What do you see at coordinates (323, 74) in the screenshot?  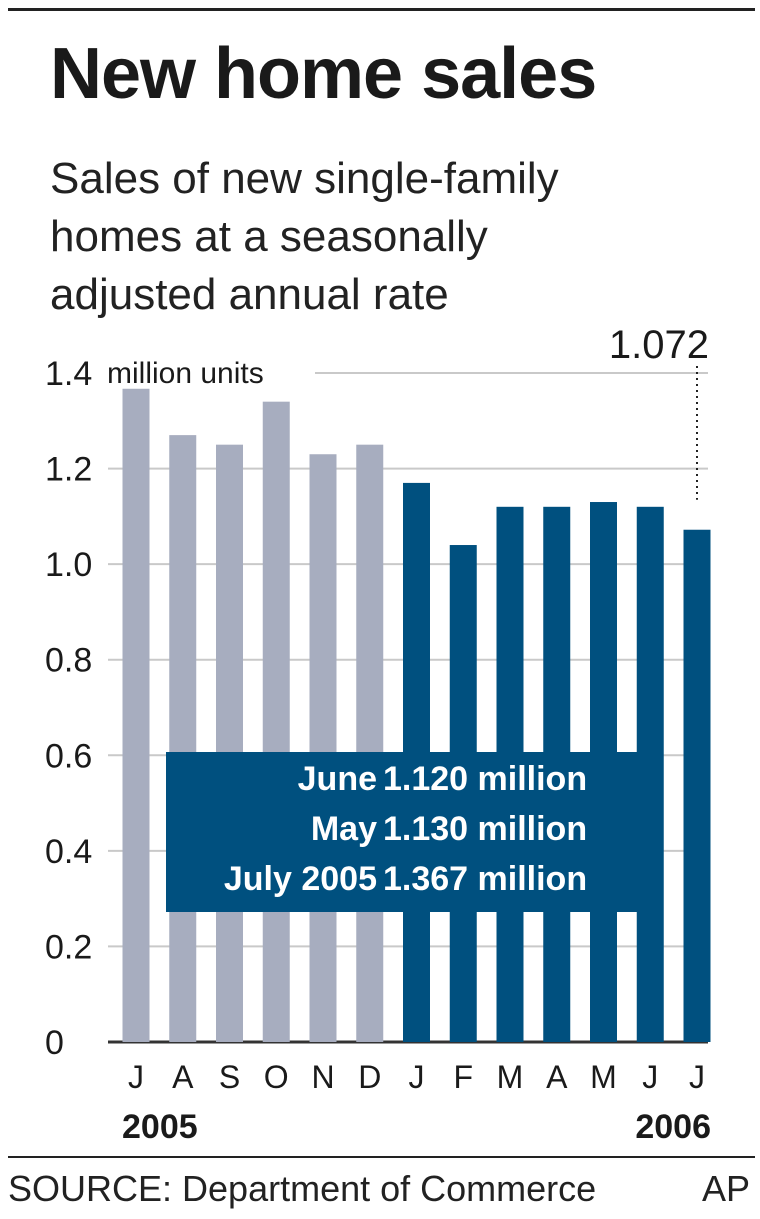 I see `chart-title: New home sales` at bounding box center [323, 74].